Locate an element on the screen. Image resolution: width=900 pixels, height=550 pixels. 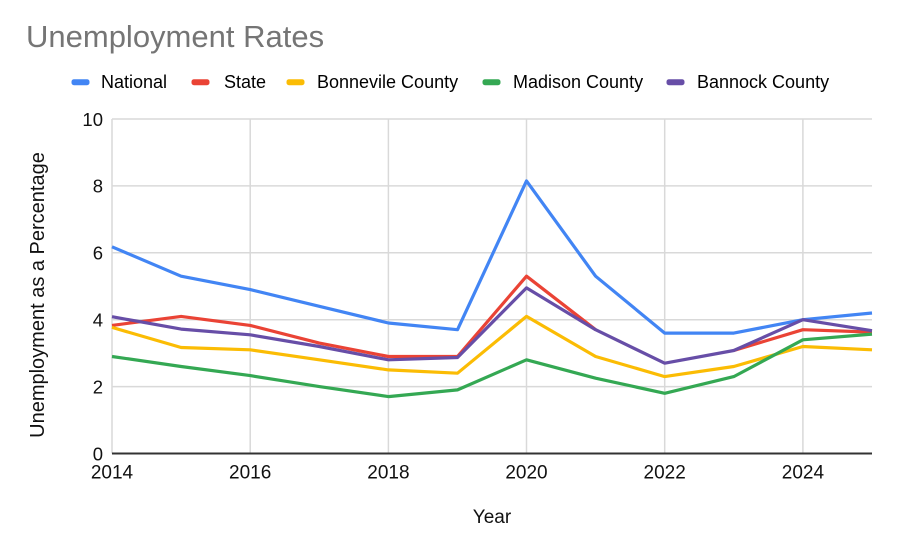
svg-text: National is located at coordinates (134, 82).